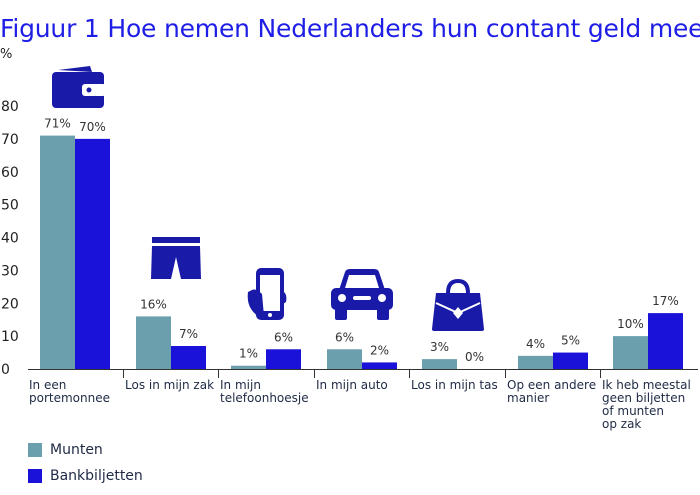 The width and height of the screenshot is (700, 495). What do you see at coordinates (69, 398) in the screenshot?
I see `x-tick-label: portemonnee` at bounding box center [69, 398].